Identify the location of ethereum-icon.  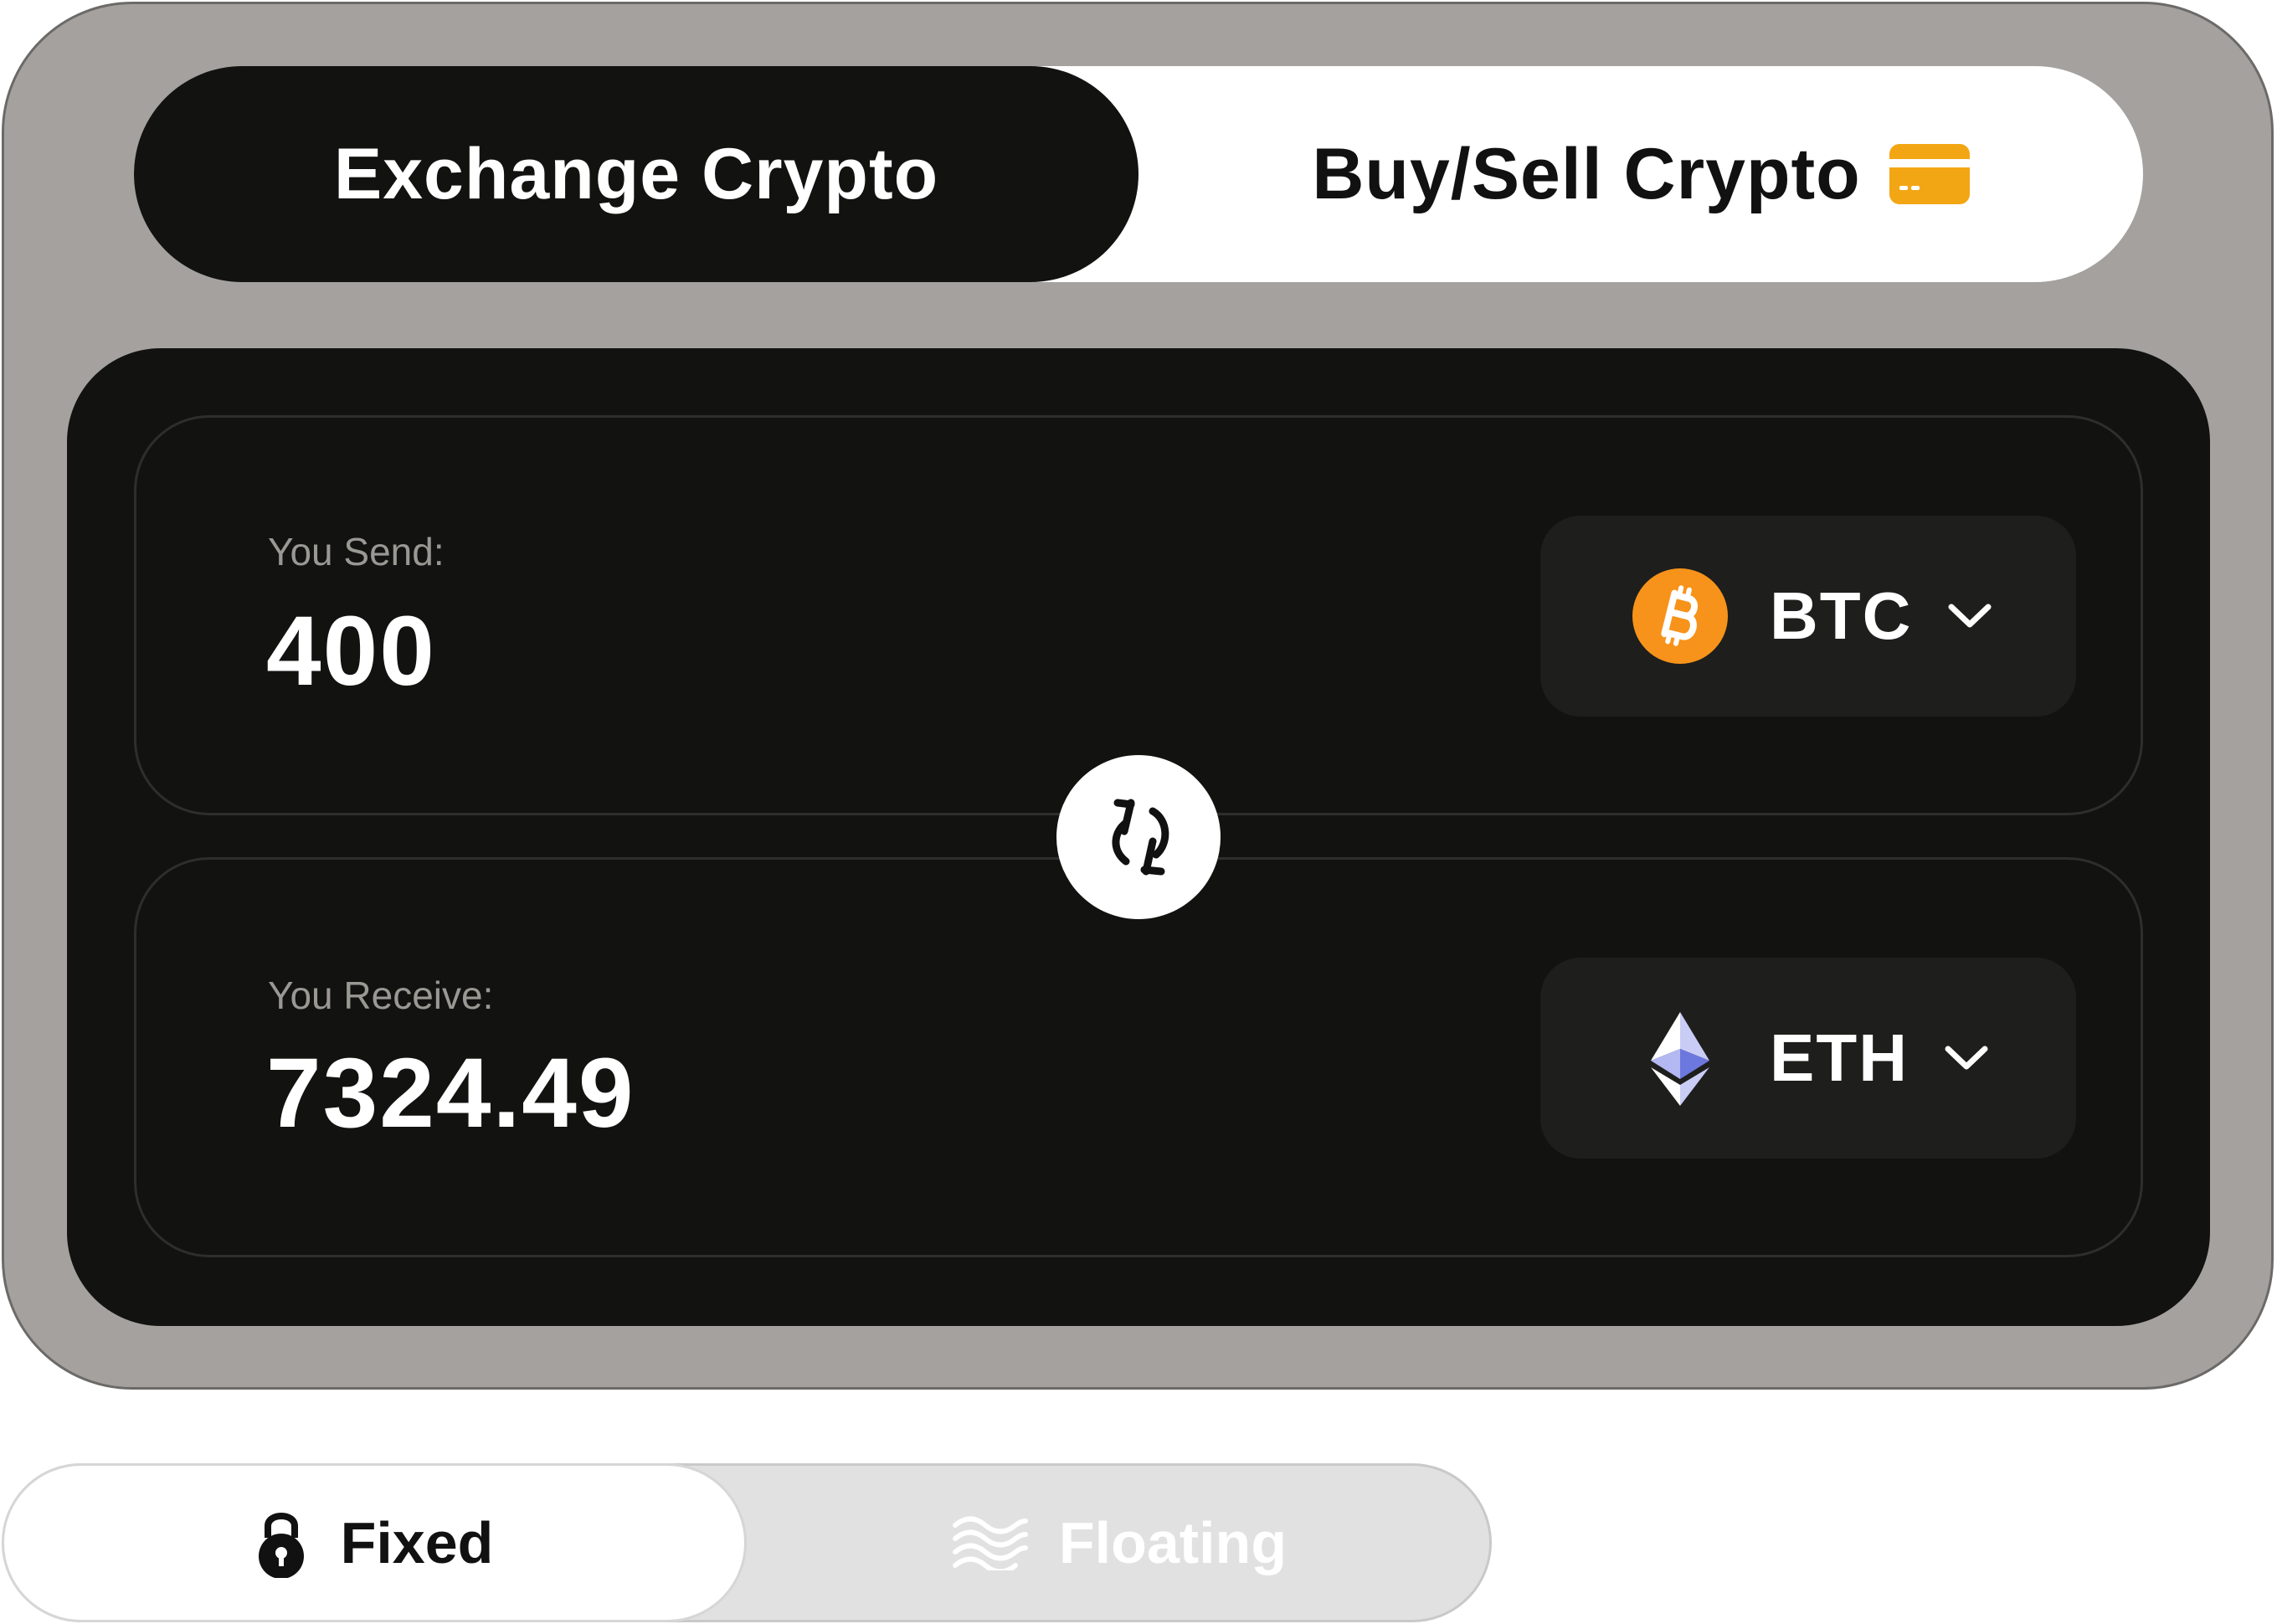
(1680, 1059).